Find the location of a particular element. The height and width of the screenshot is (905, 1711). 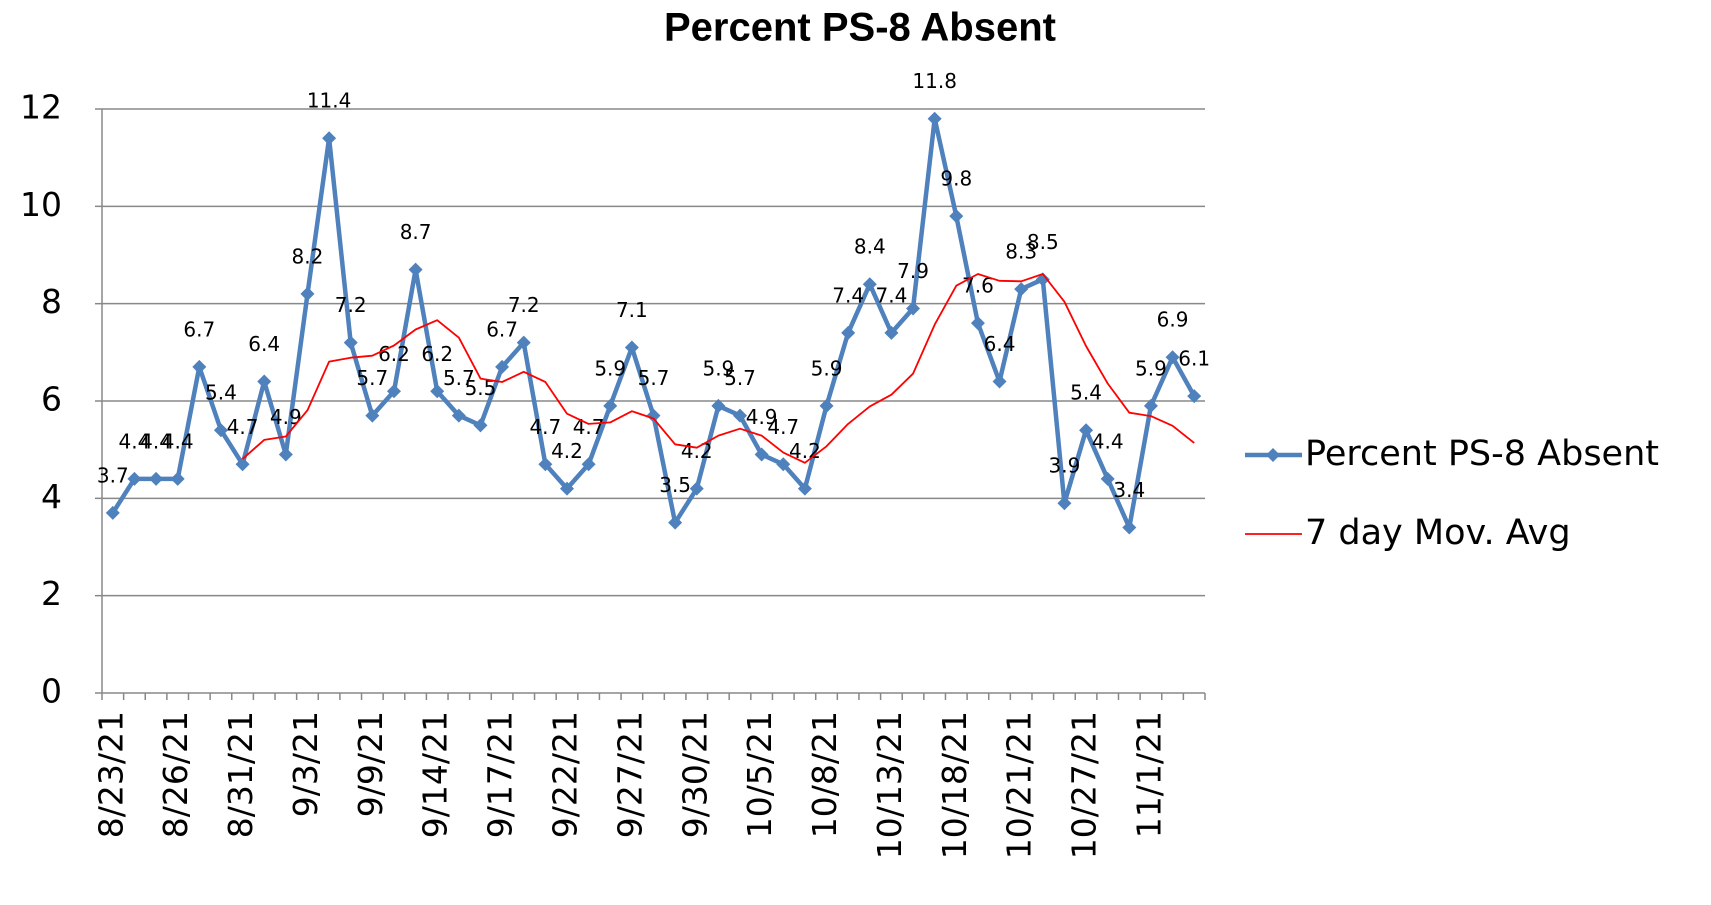

x-tick-label: 8/23/21 is located at coordinates (110, 774).